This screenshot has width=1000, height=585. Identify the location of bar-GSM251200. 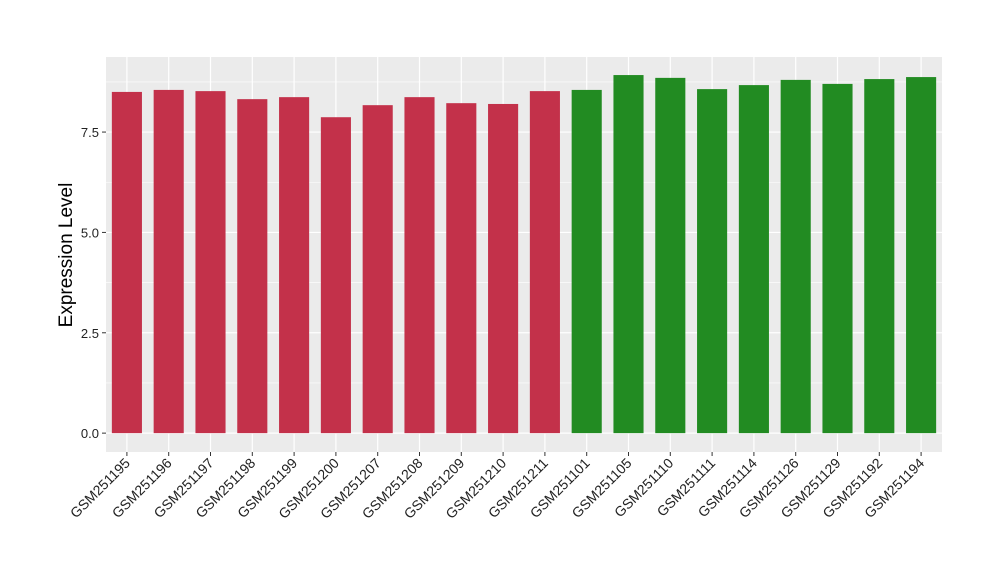
(335, 275).